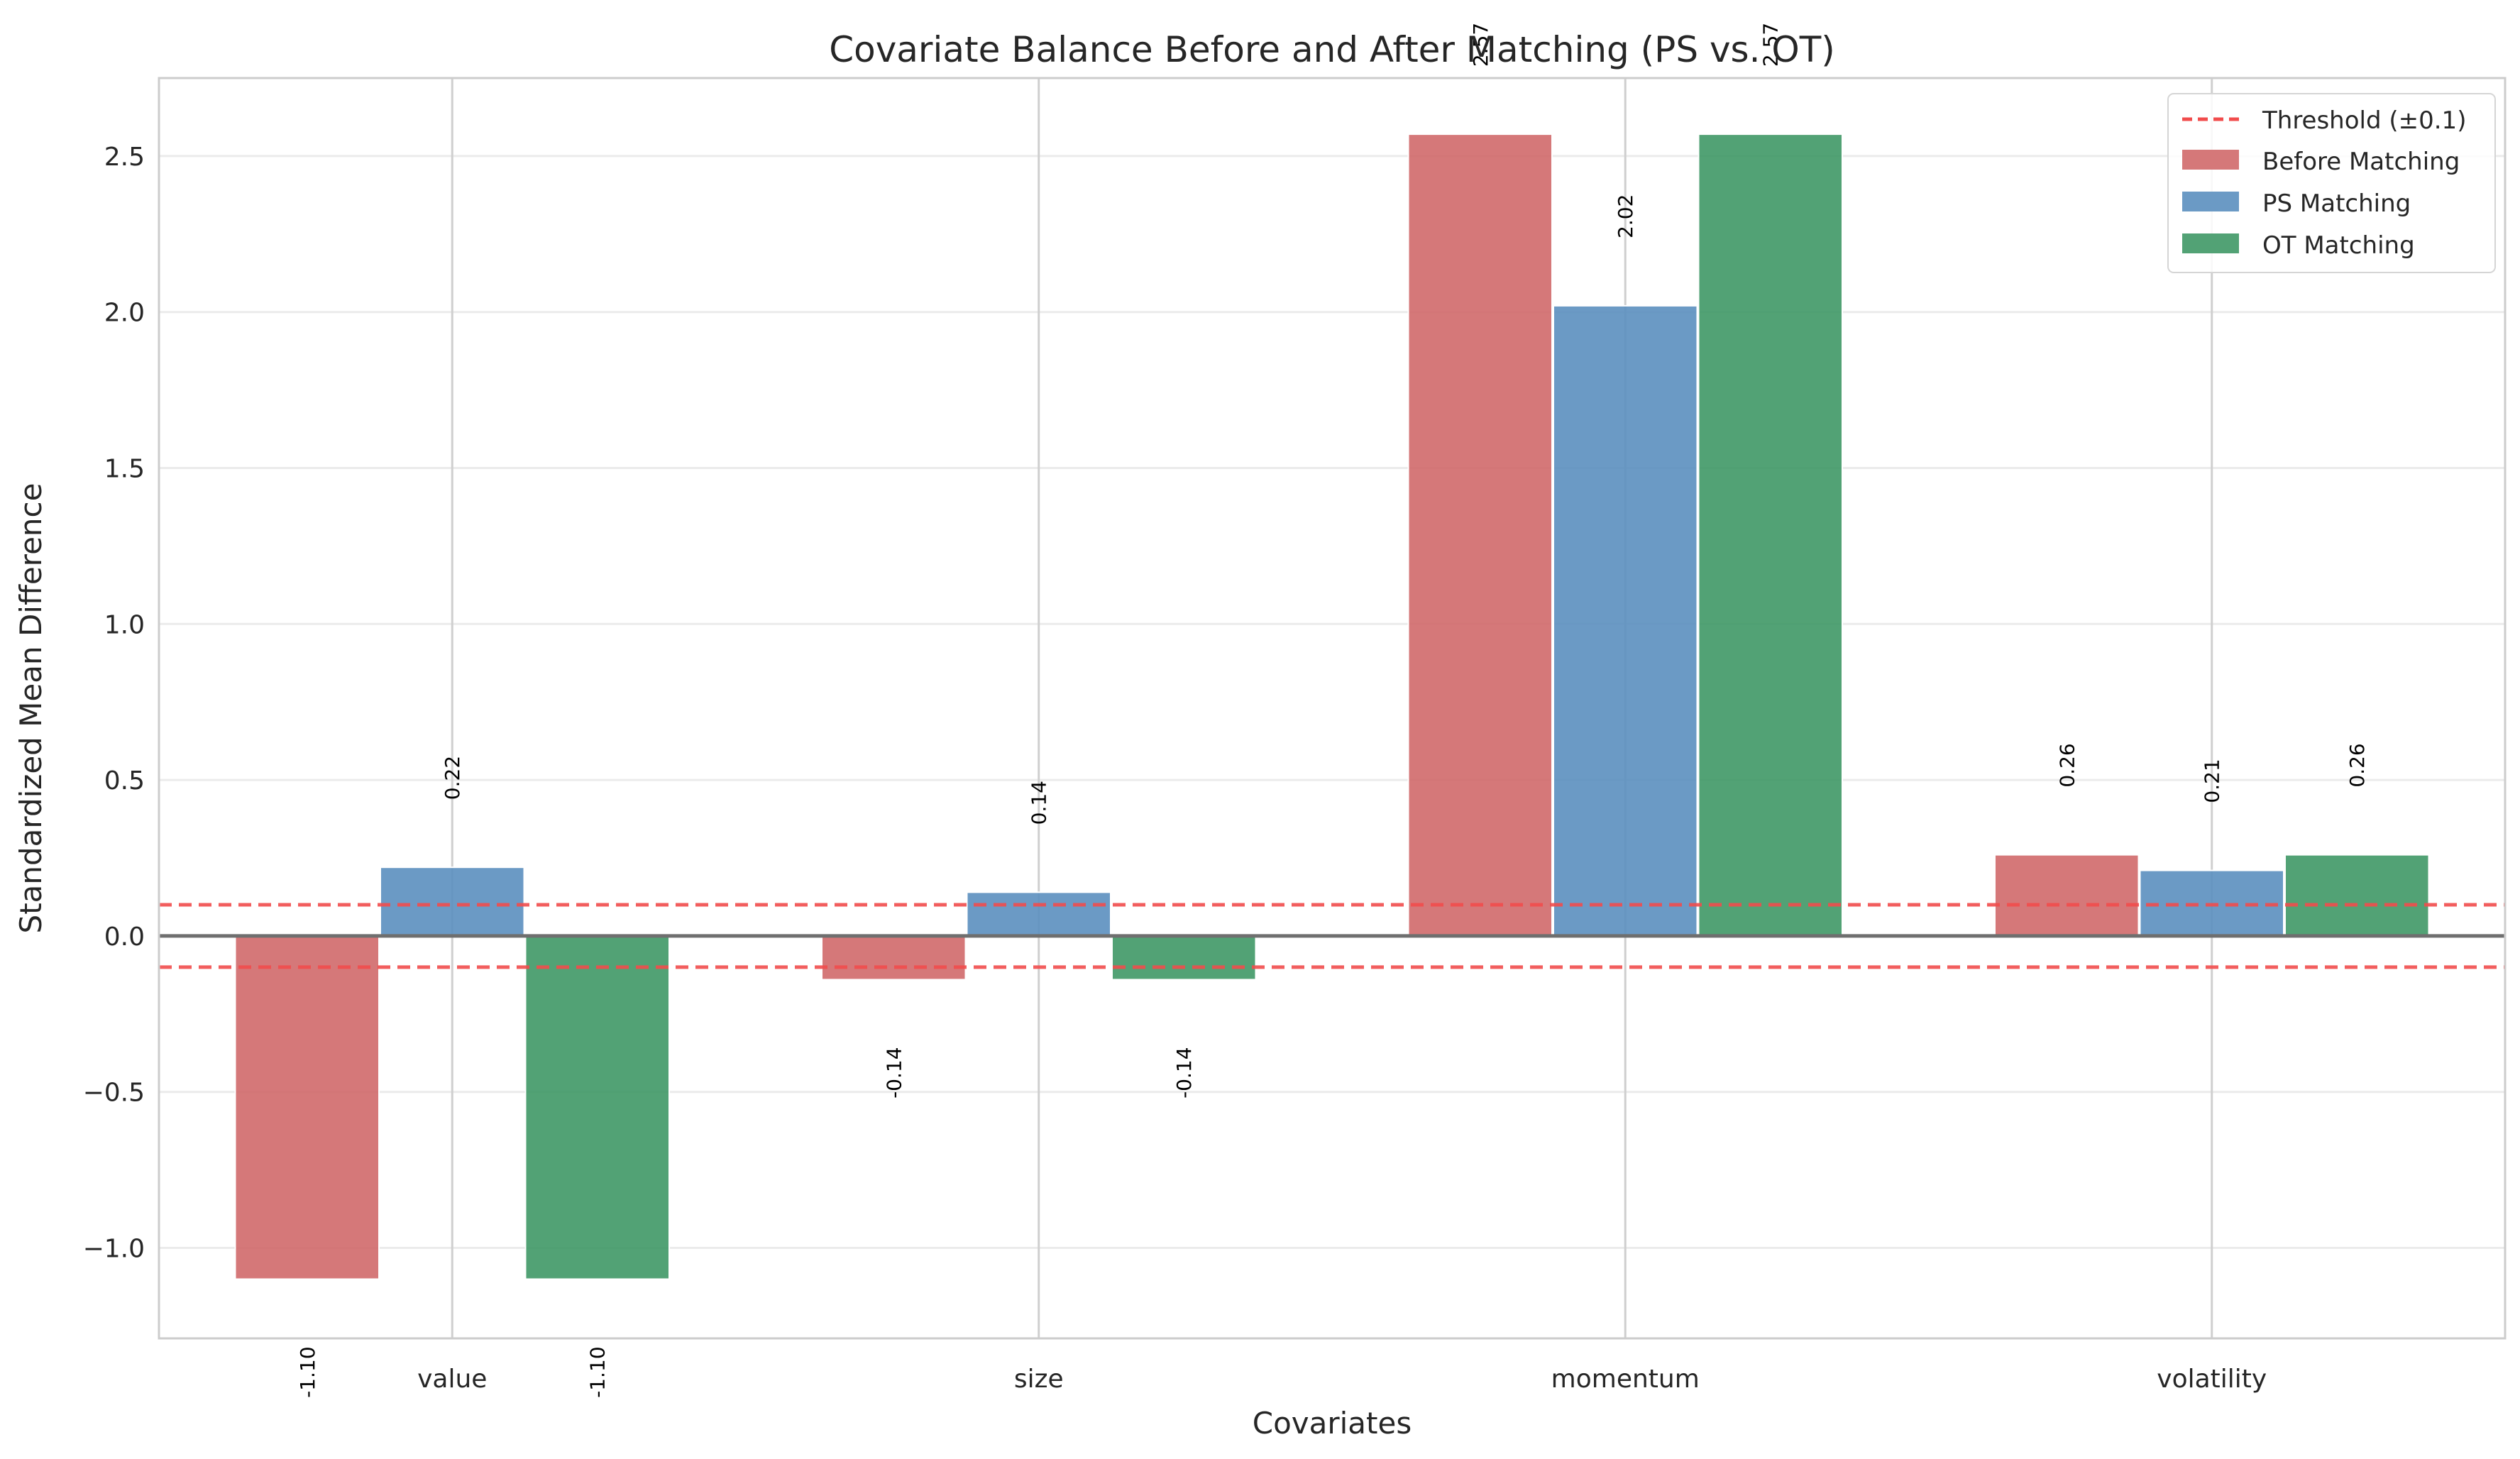 This screenshot has height=1459, width=2520. Describe the element at coordinates (2361, 162) in the screenshot. I see `legend-before-label: Before Matching` at that location.